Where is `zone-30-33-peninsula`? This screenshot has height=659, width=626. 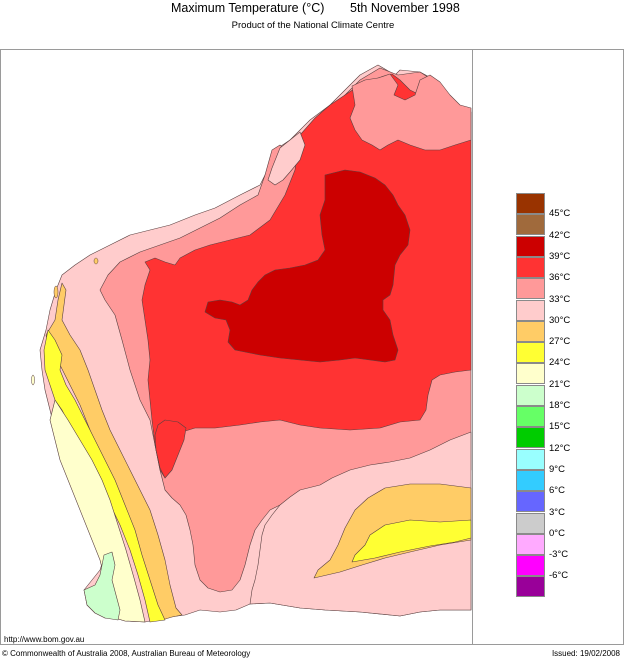 zone-30-33-peninsula is located at coordinates (286, 158).